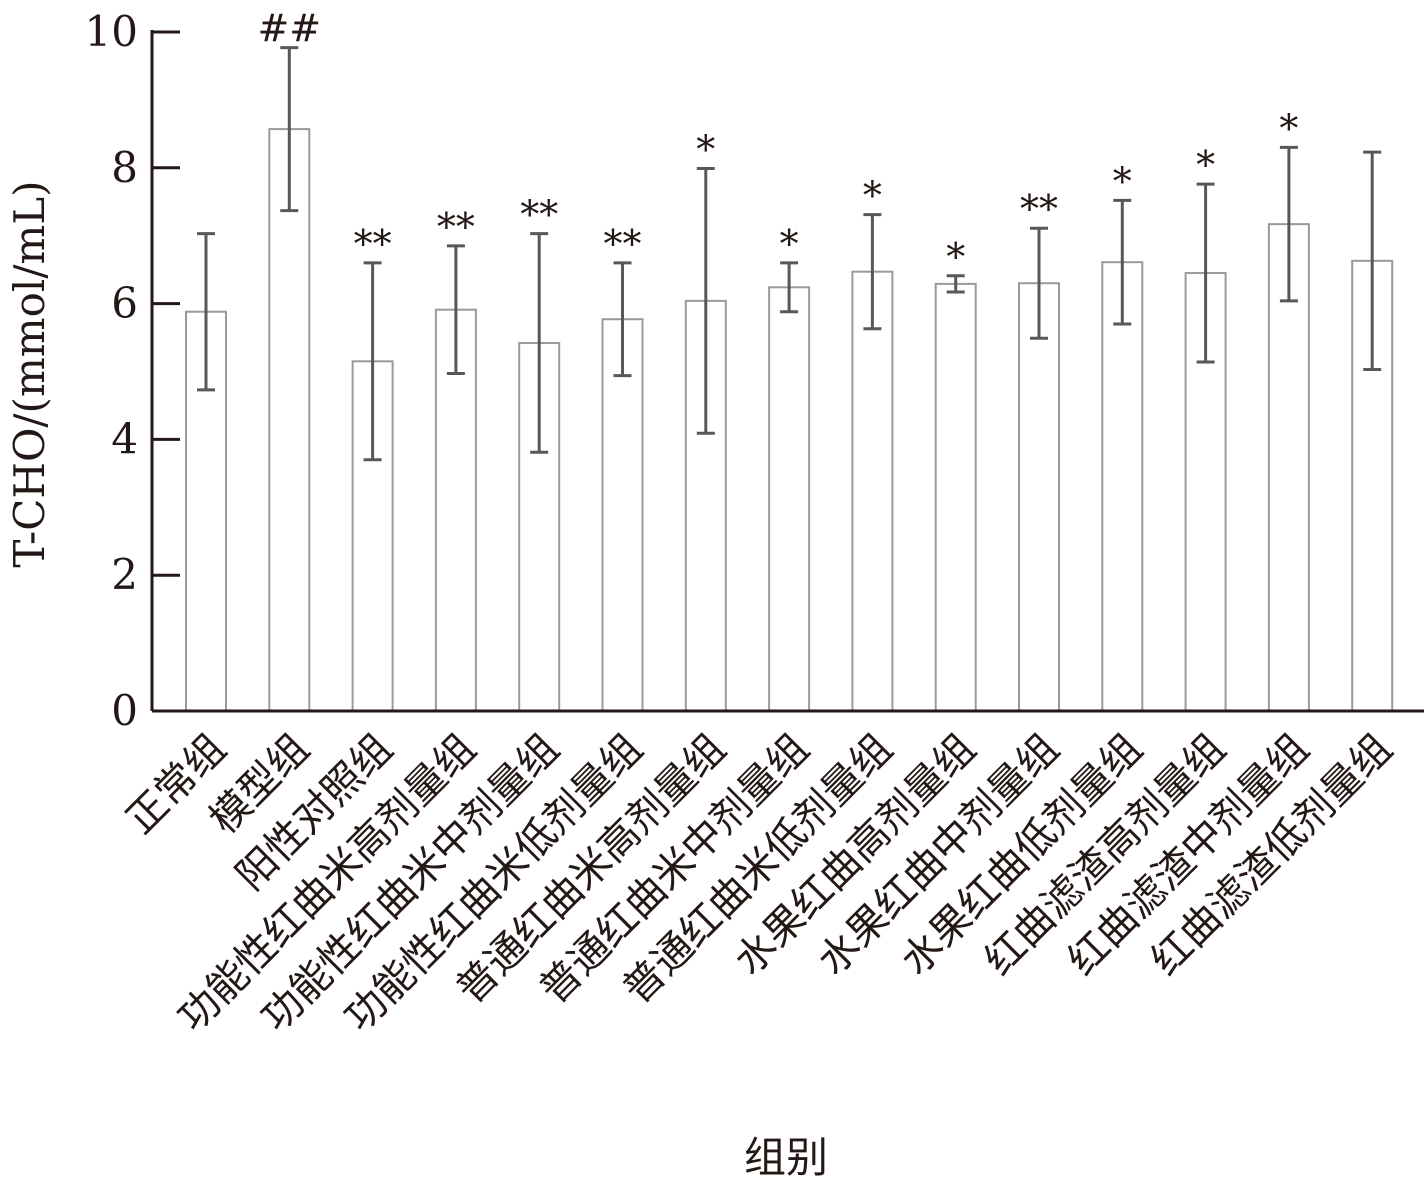  I want to click on y-axis-title: T-CHO/(mmol/mL), so click(29, 373).